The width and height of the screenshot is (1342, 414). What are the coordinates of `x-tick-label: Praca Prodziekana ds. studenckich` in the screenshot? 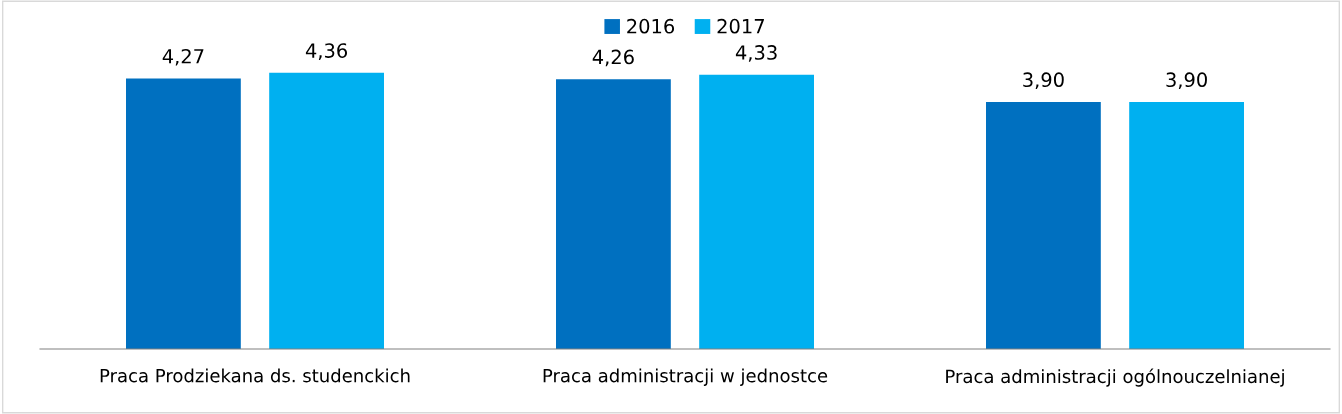 It's located at (255, 375).